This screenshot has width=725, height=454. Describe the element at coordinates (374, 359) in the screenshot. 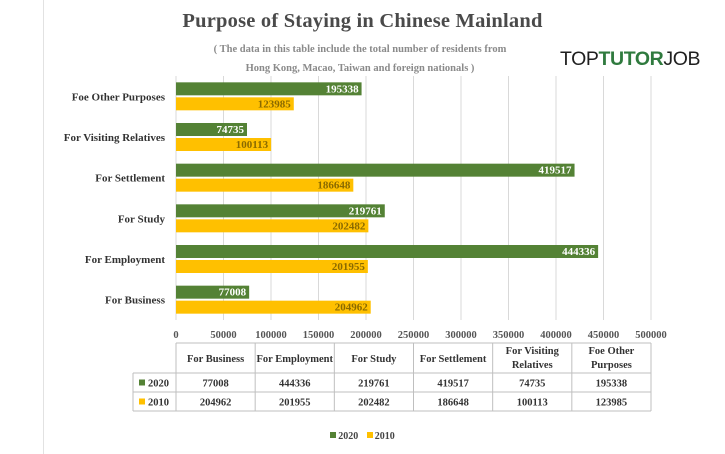

I see `table-header-cell: For Study` at that location.